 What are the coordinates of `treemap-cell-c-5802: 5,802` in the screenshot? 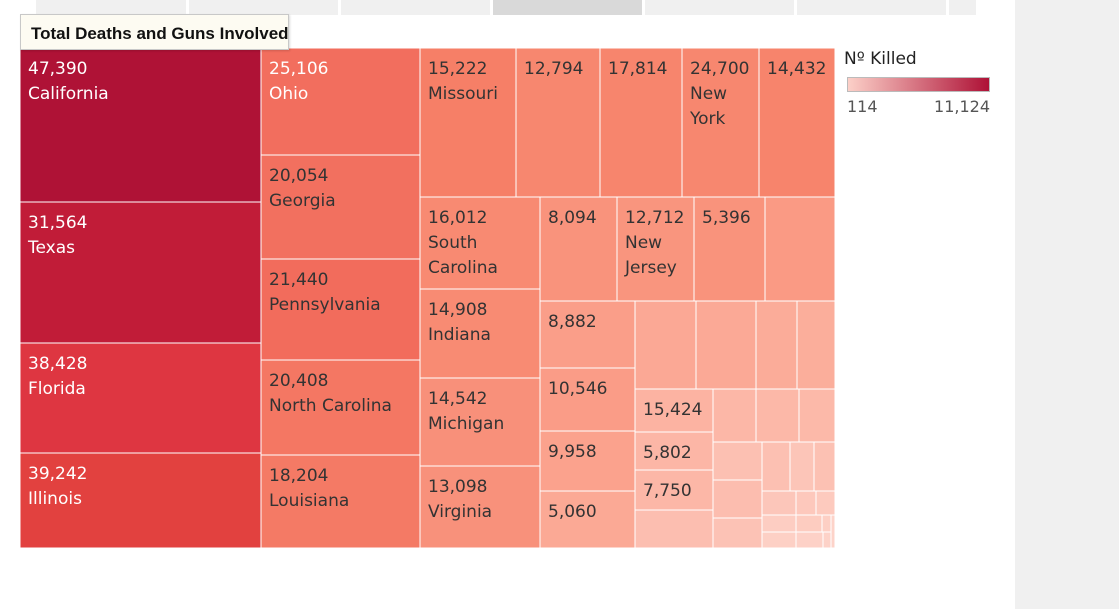 It's located at (674, 451).